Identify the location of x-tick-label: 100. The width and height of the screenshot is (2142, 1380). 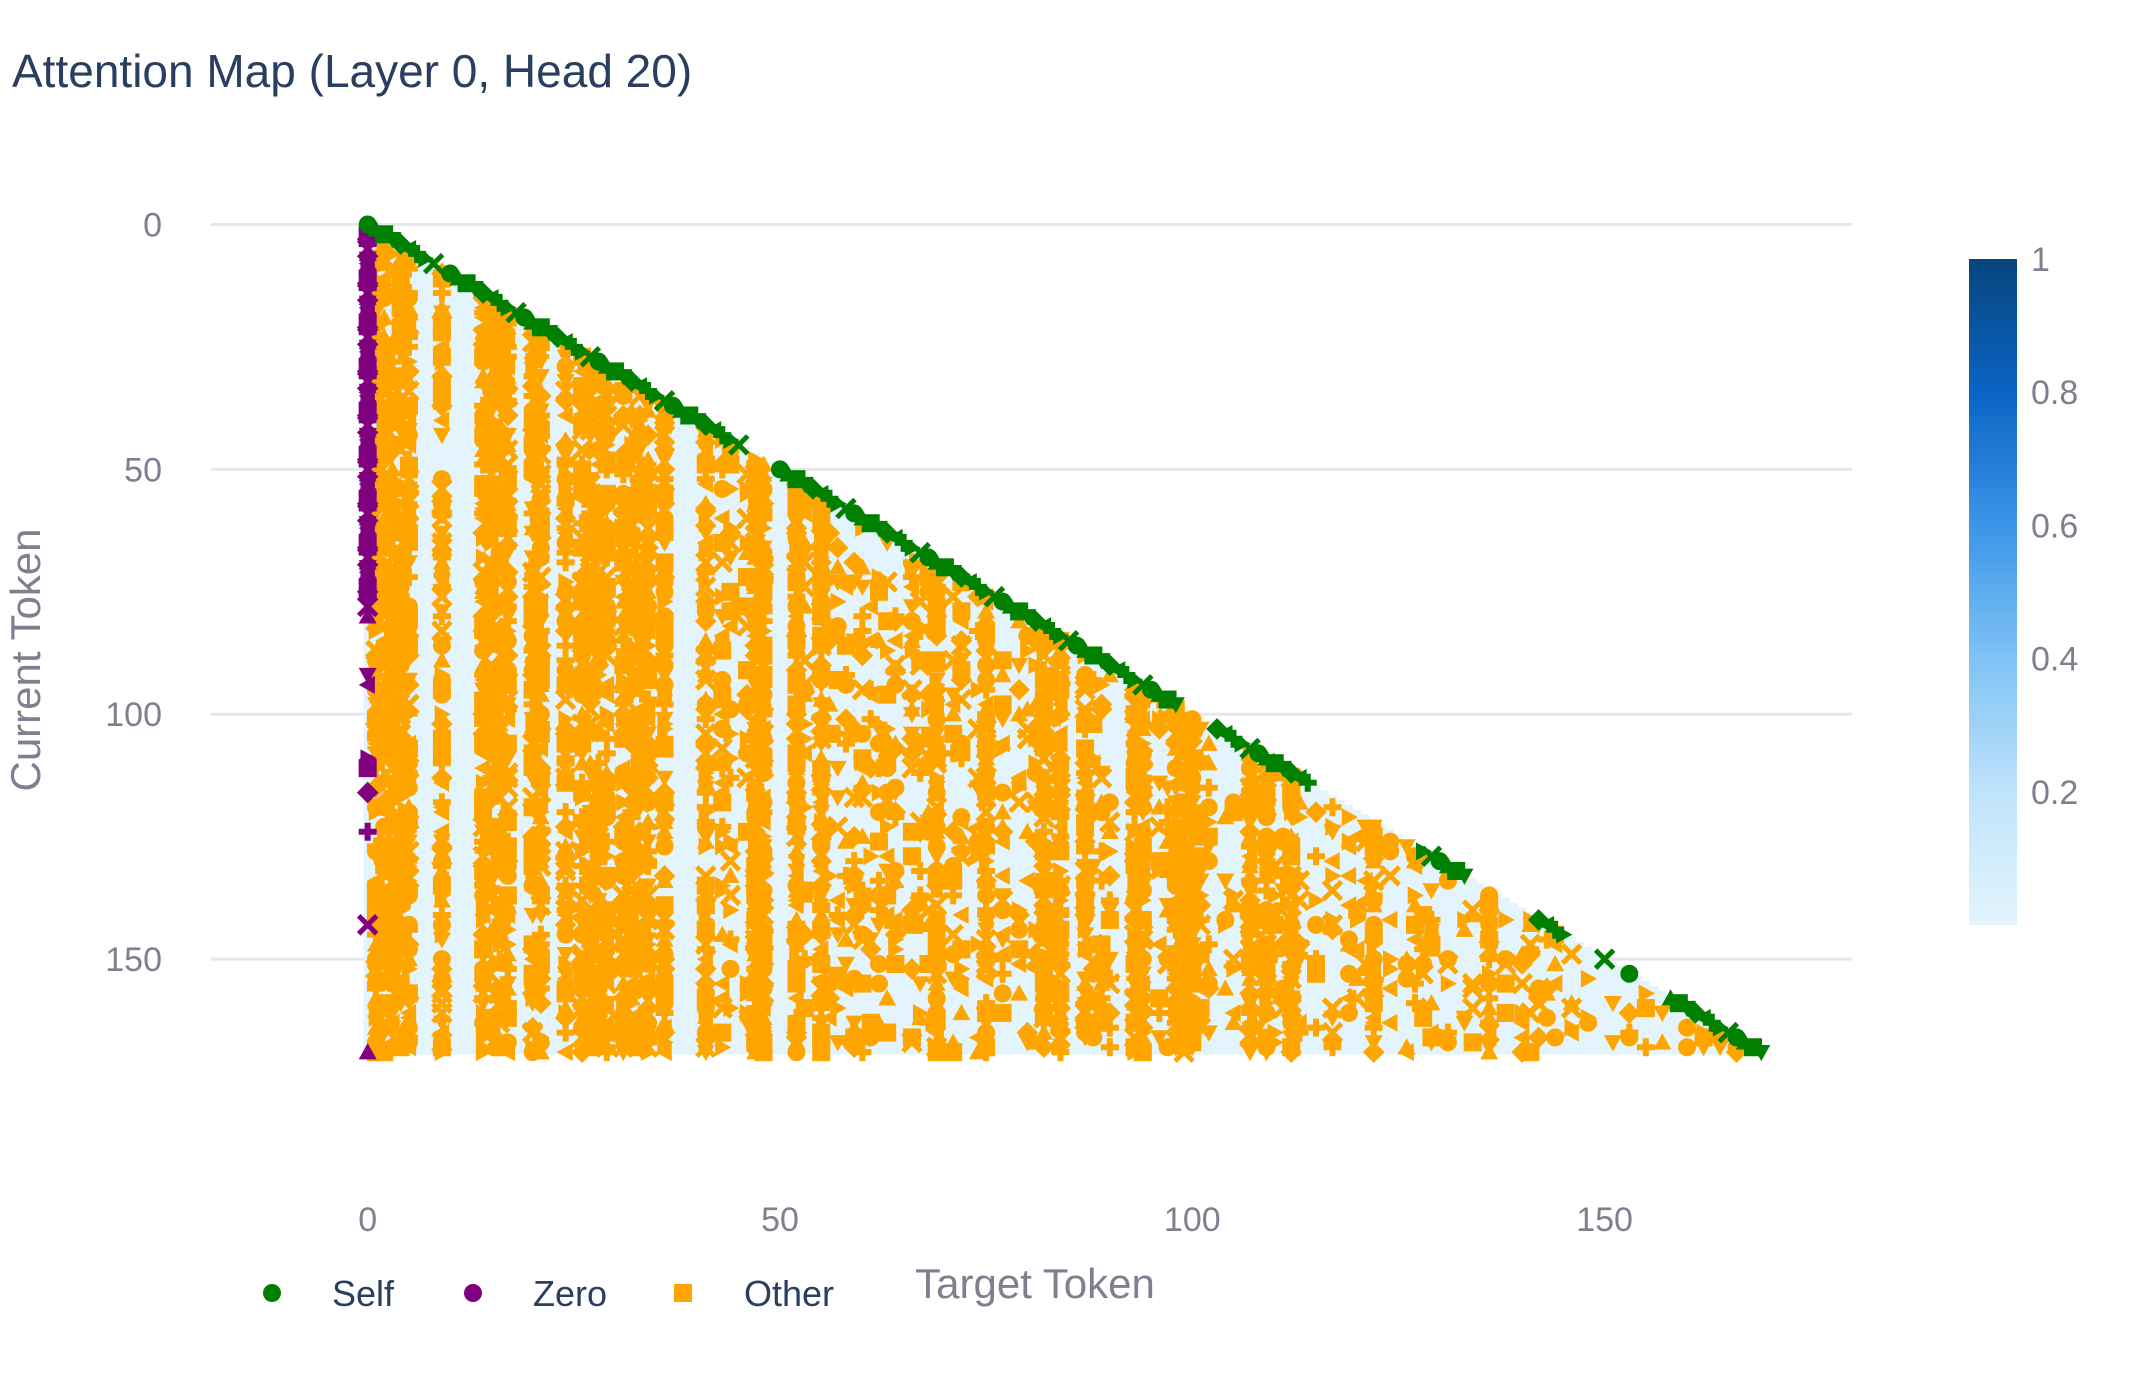
(1192, 1220).